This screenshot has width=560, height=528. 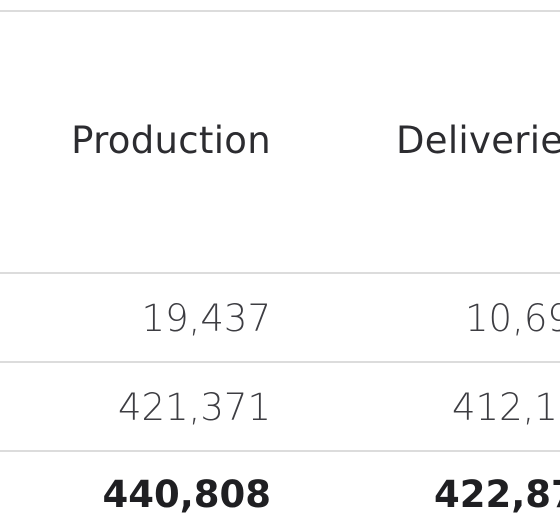 What do you see at coordinates (186, 494) in the screenshot?
I see `total-production-value: 440,808` at bounding box center [186, 494].